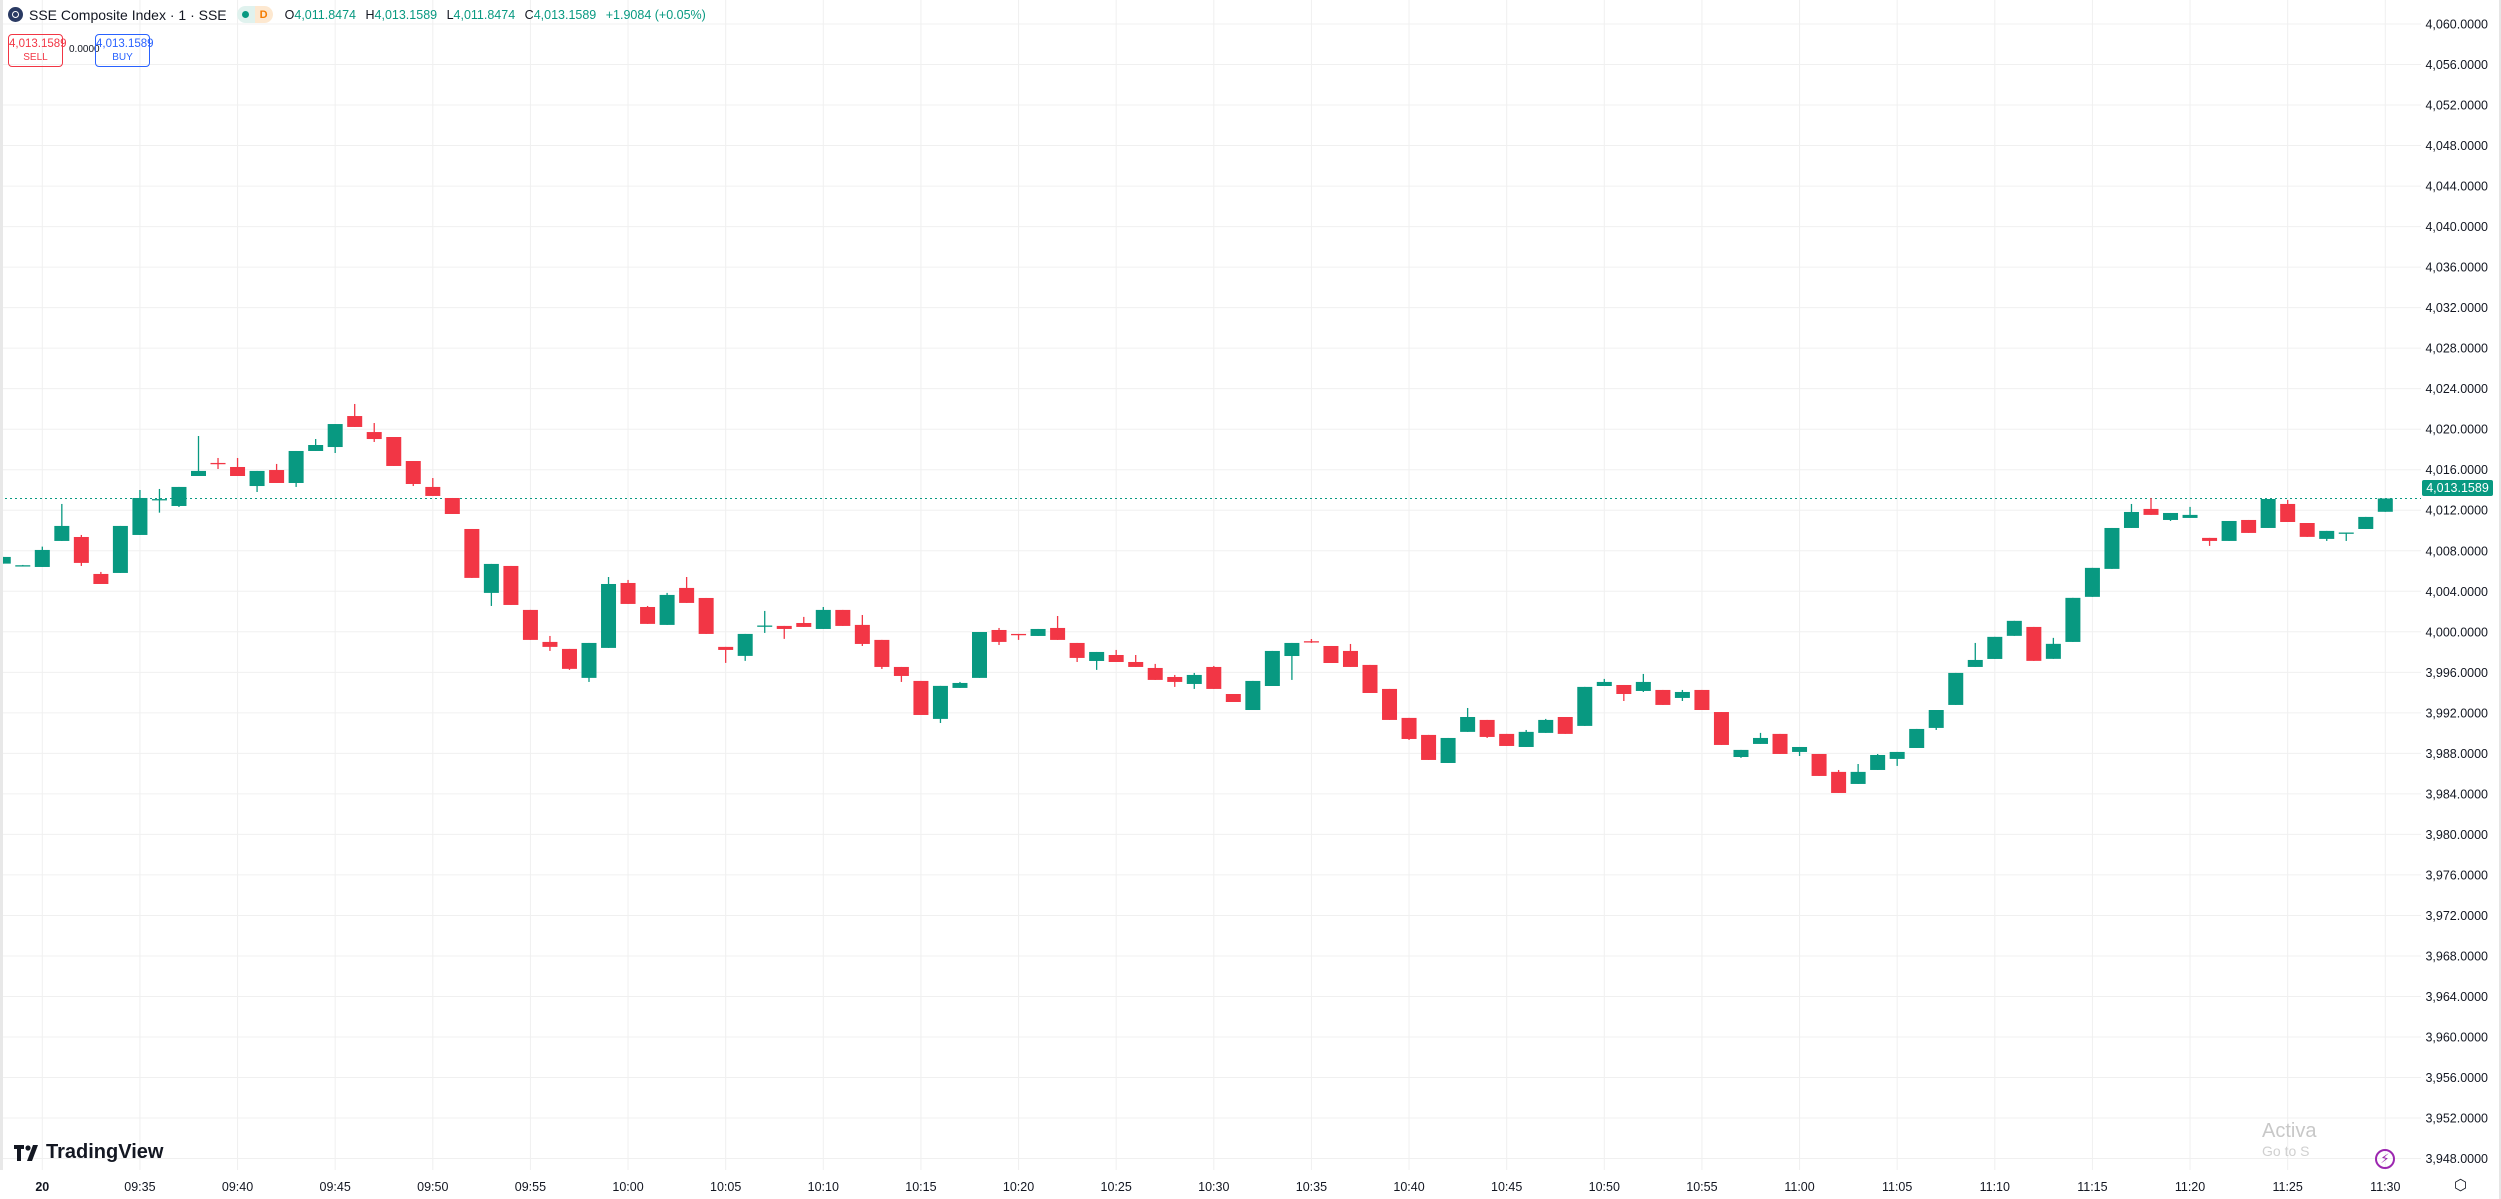  What do you see at coordinates (2456, 835) in the screenshot?
I see `price-tick-label: 3,980.0000` at bounding box center [2456, 835].